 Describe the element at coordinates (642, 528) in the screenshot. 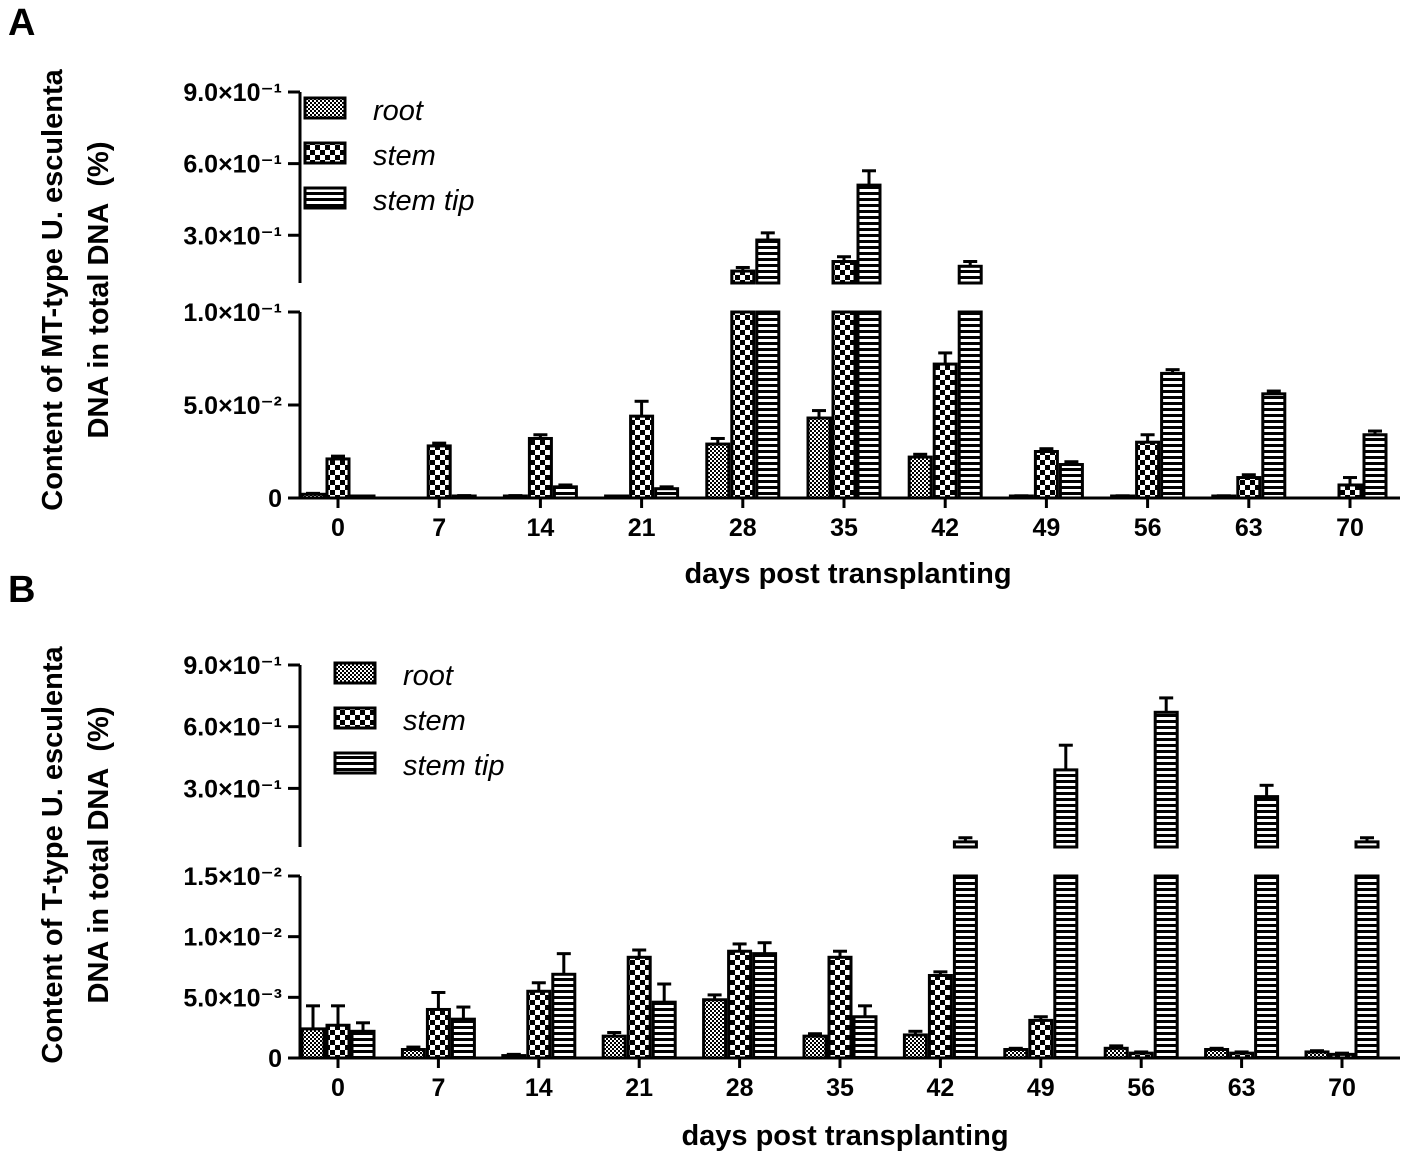

I see `x-tick-label: 21` at that location.